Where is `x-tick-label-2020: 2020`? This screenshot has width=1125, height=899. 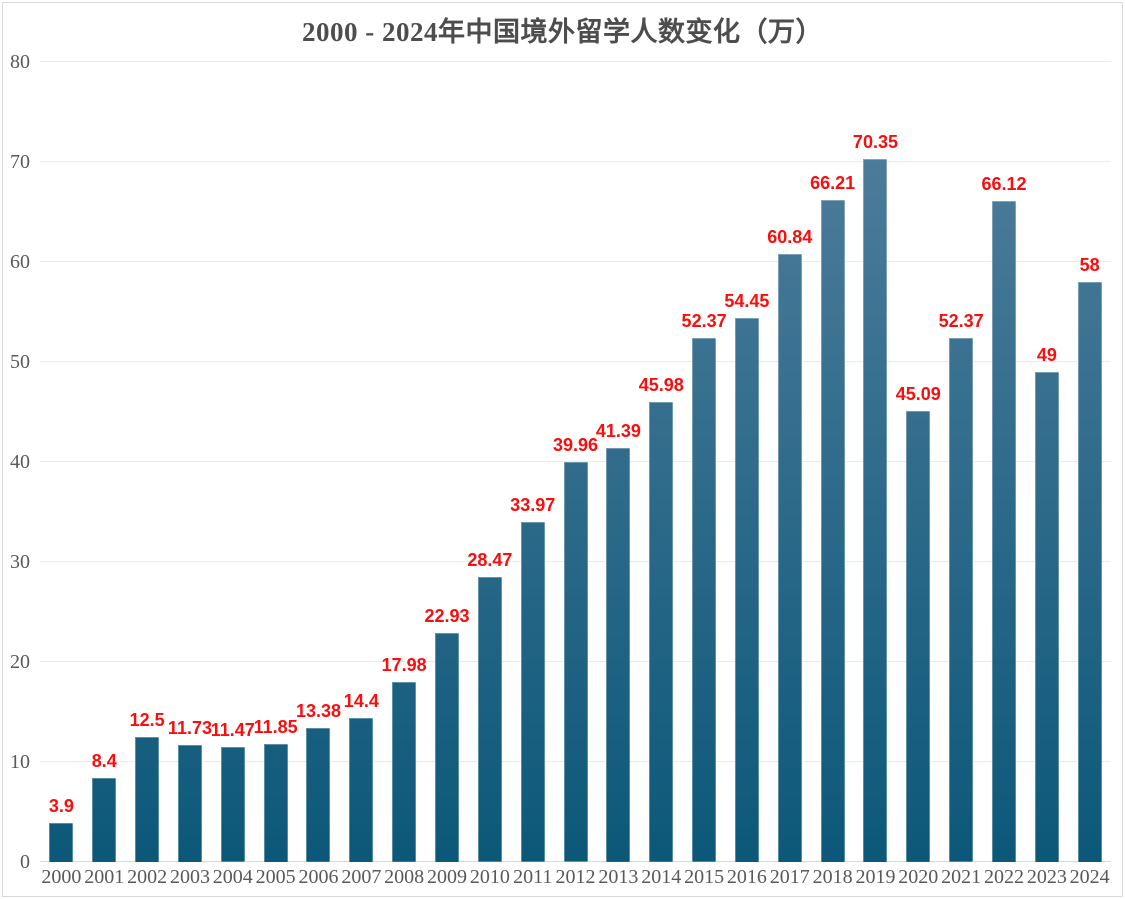 x-tick-label-2020: 2020 is located at coordinates (918, 877).